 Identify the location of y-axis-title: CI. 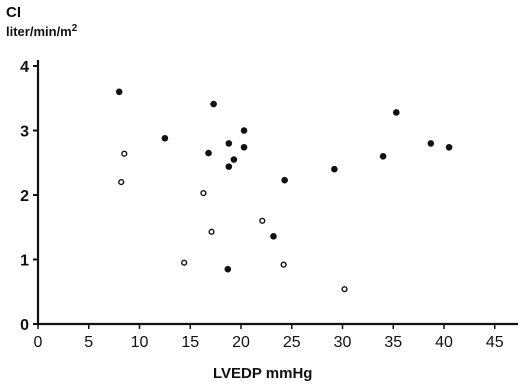
(13, 12).